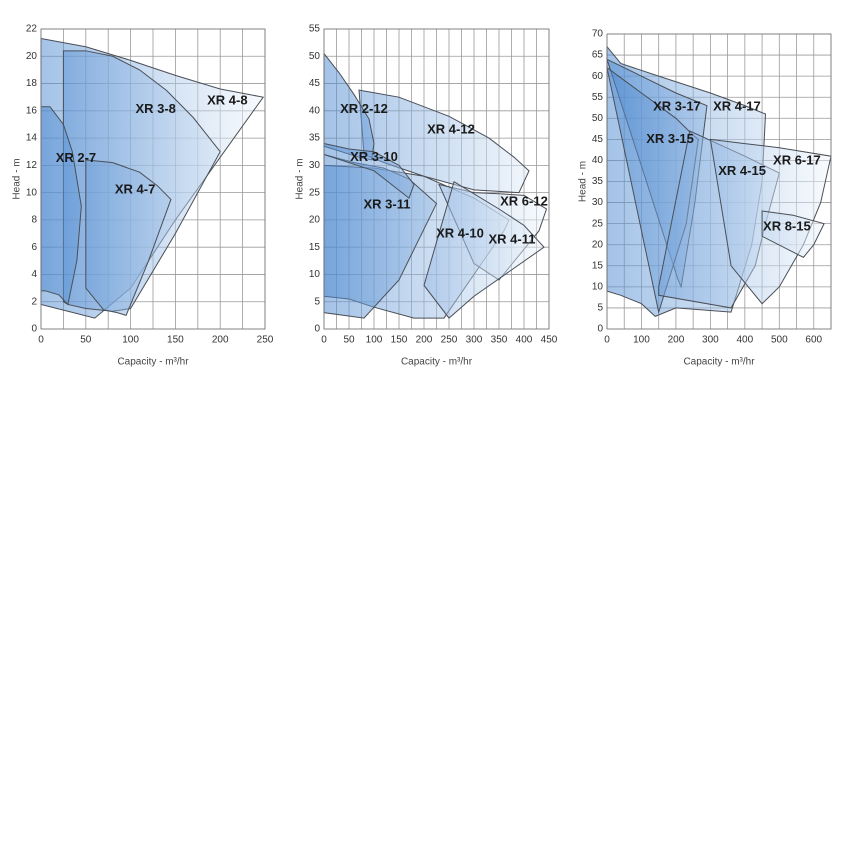  Describe the element at coordinates (598, 55) in the screenshot. I see `y-tick-label: 65` at that location.